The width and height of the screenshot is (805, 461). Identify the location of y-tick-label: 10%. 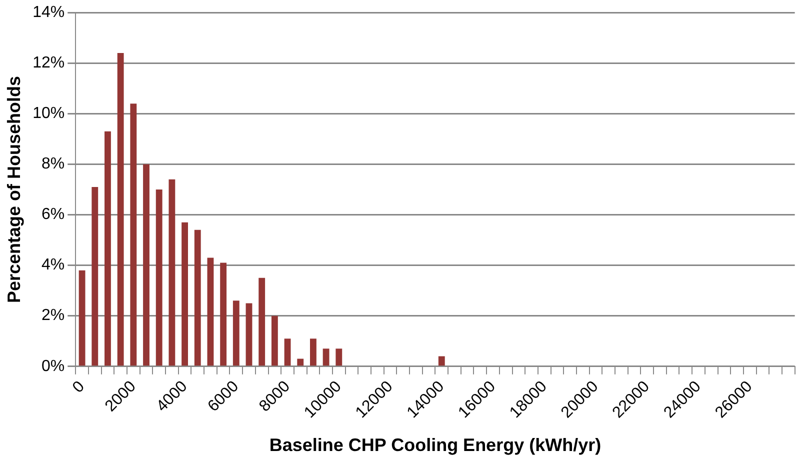
(48, 113).